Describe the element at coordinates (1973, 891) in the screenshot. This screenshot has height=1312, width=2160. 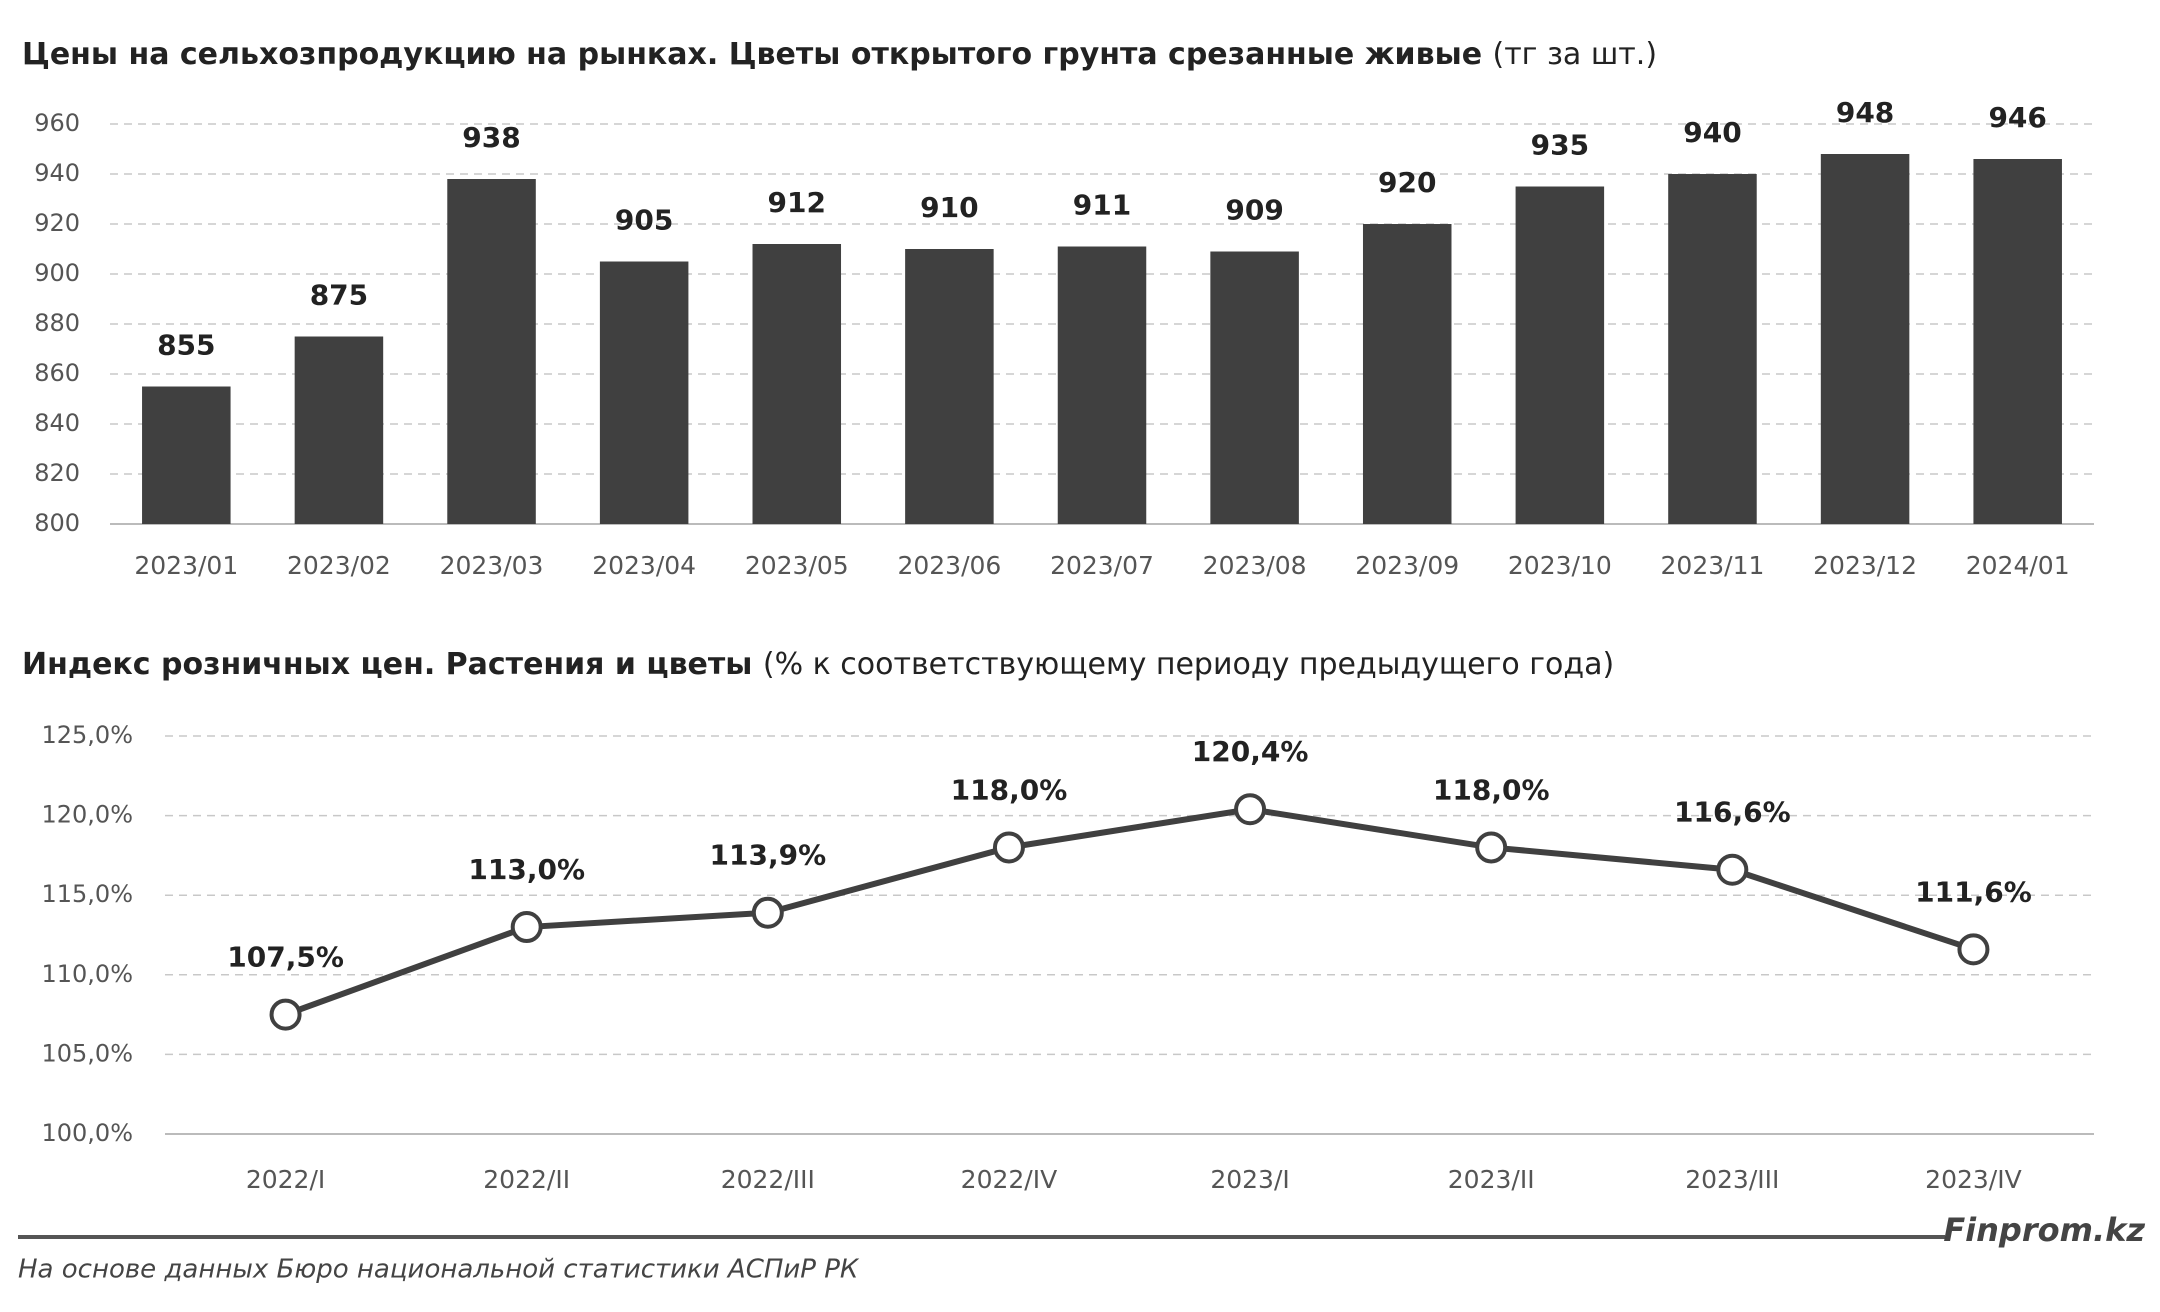
I see `value-label: 111,6%` at that location.